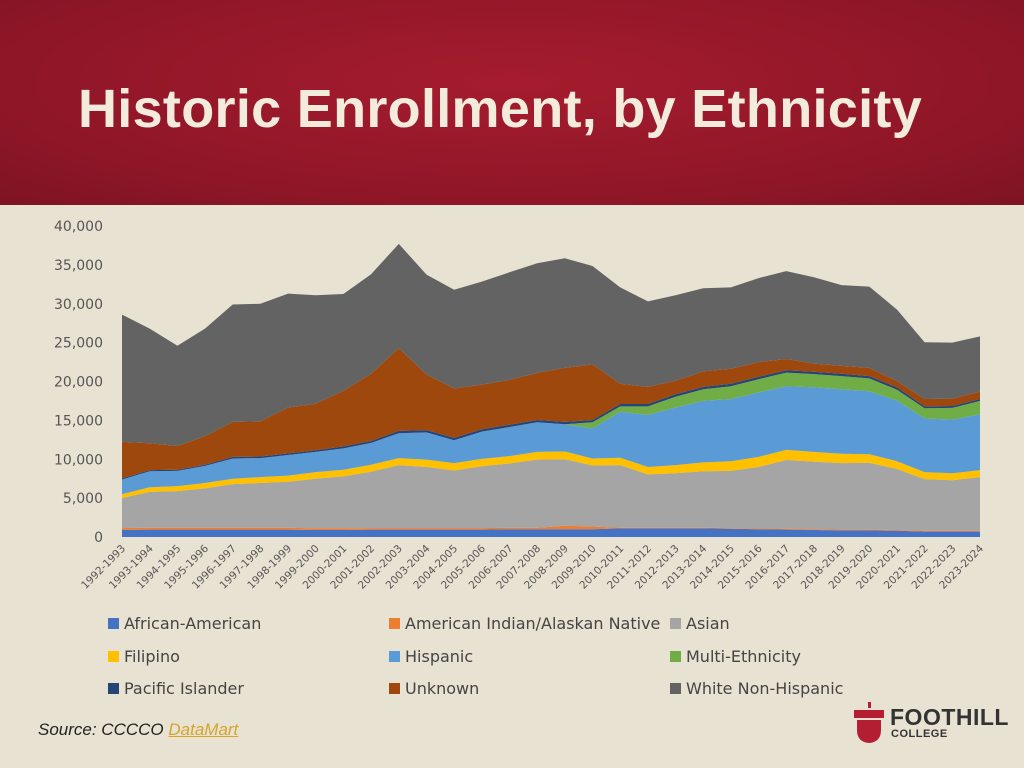 This screenshot has height=768, width=1024. I want to click on legend-item: African-American, so click(184, 623).